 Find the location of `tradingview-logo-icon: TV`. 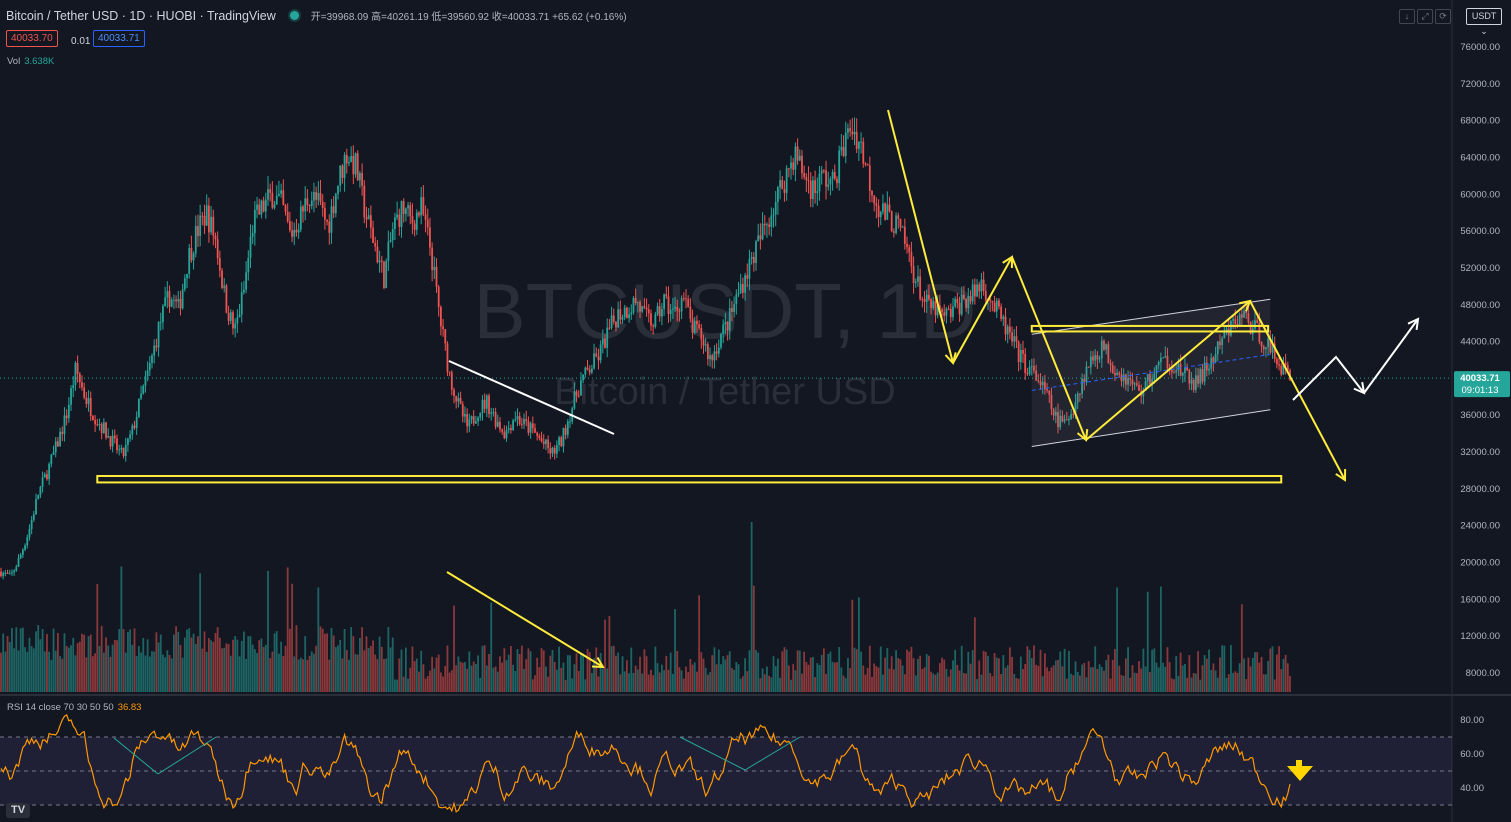

tradingview-logo-icon: TV is located at coordinates (18, 810).